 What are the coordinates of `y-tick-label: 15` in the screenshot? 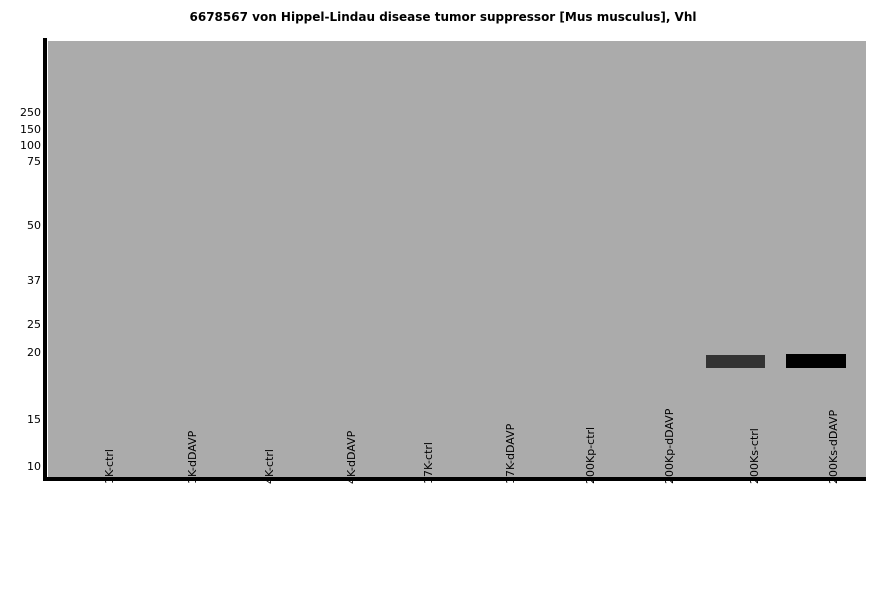 It's located at (34, 419).